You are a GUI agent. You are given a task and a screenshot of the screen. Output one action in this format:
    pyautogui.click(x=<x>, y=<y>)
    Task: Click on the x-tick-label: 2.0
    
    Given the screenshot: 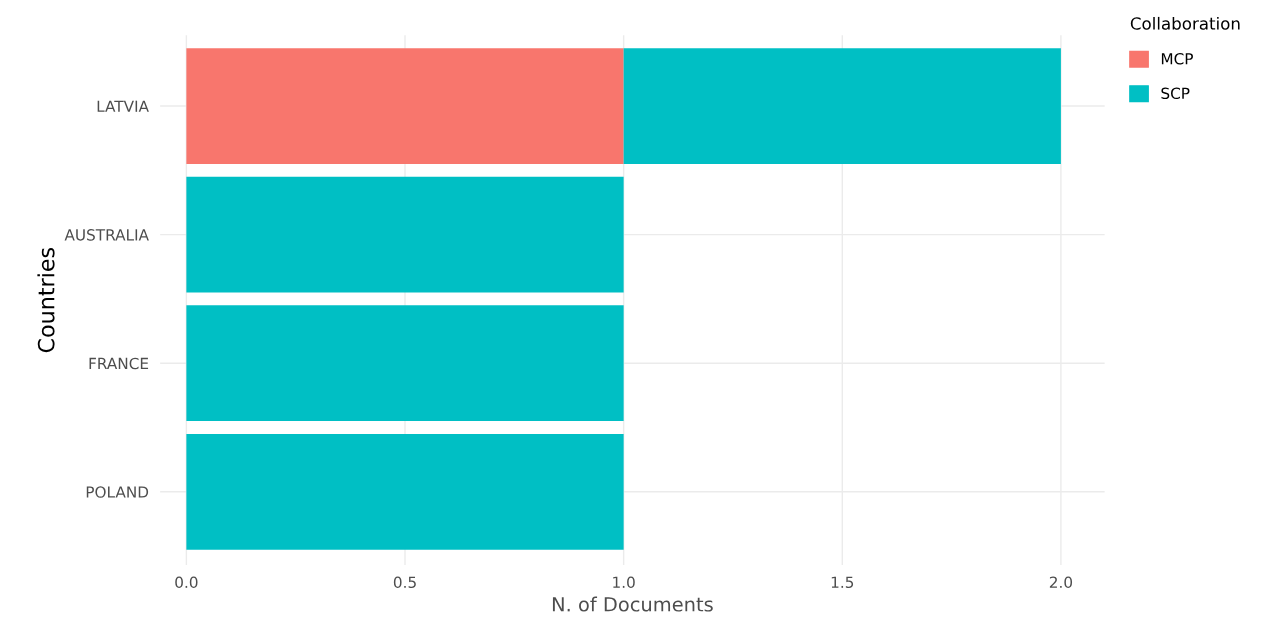 What is the action you would take?
    pyautogui.click(x=1061, y=582)
    